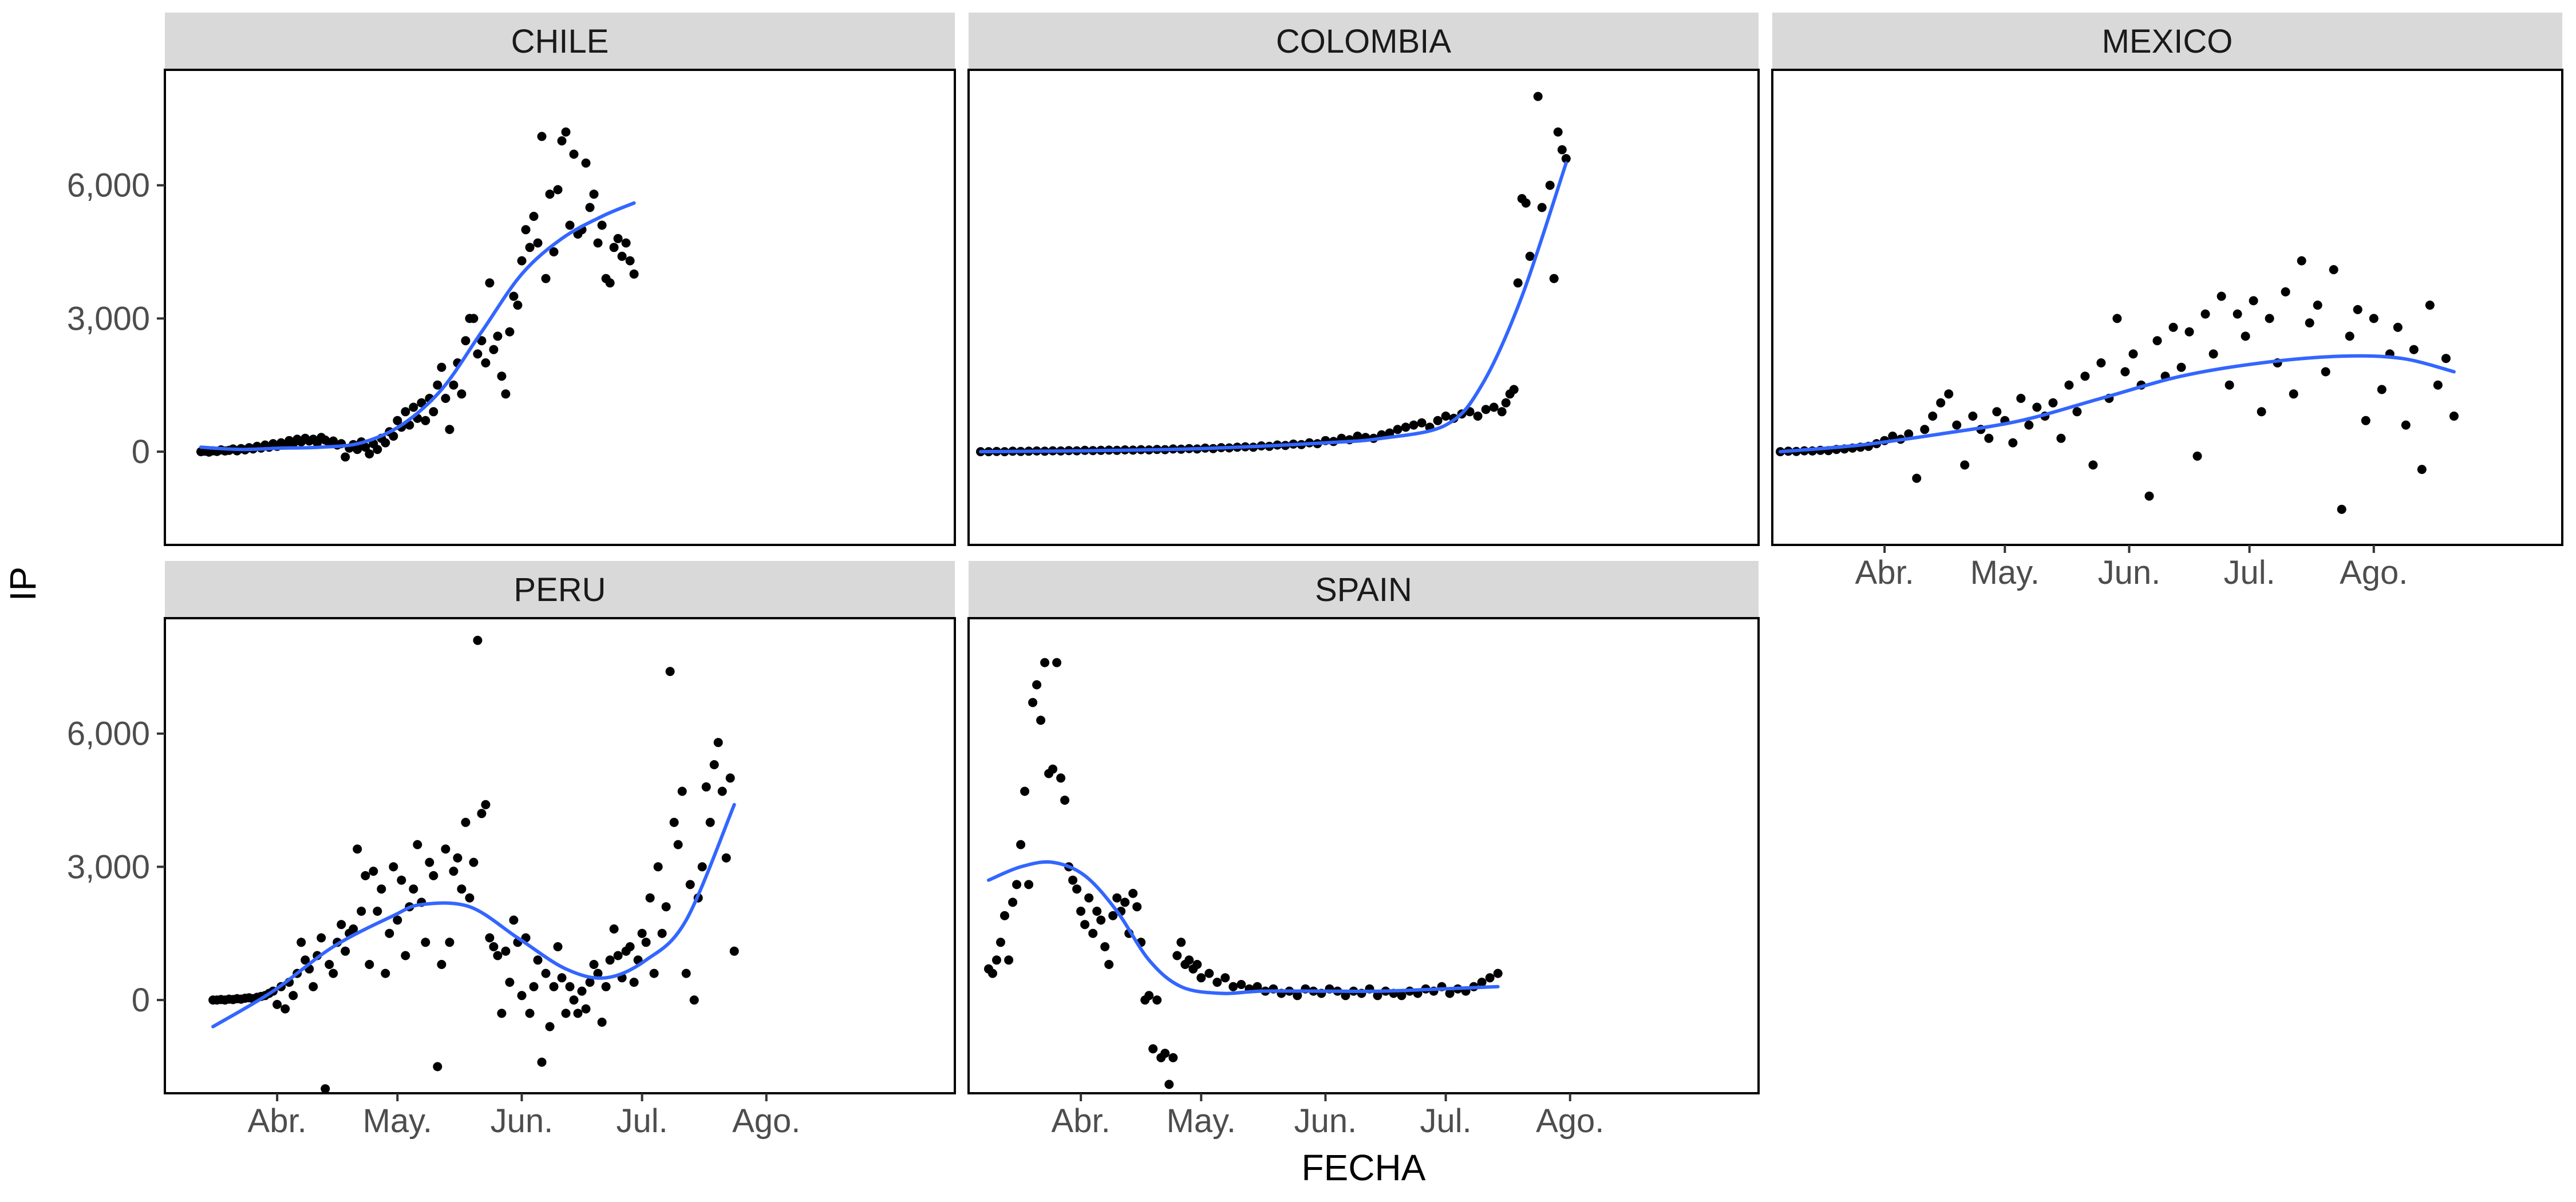  I want to click on smooth-line-chile, so click(417, 327).